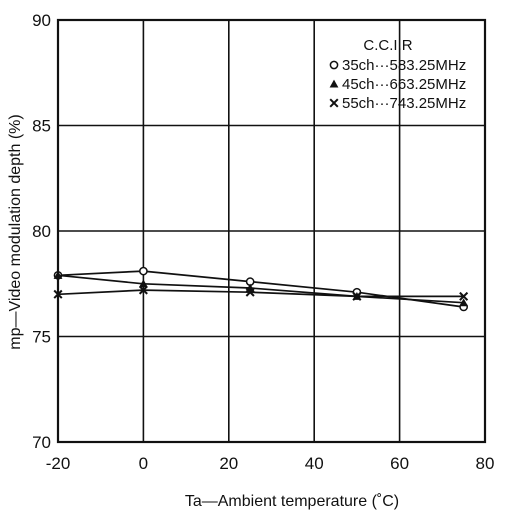  What do you see at coordinates (143, 463) in the screenshot?
I see `x-tick-label-1: 0` at bounding box center [143, 463].